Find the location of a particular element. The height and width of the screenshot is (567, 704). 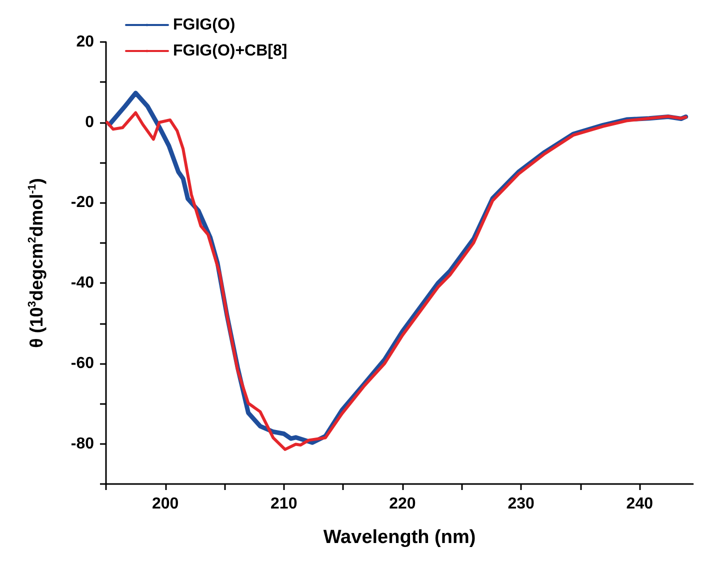

y-tick-label: 0 is located at coordinates (89, 122).